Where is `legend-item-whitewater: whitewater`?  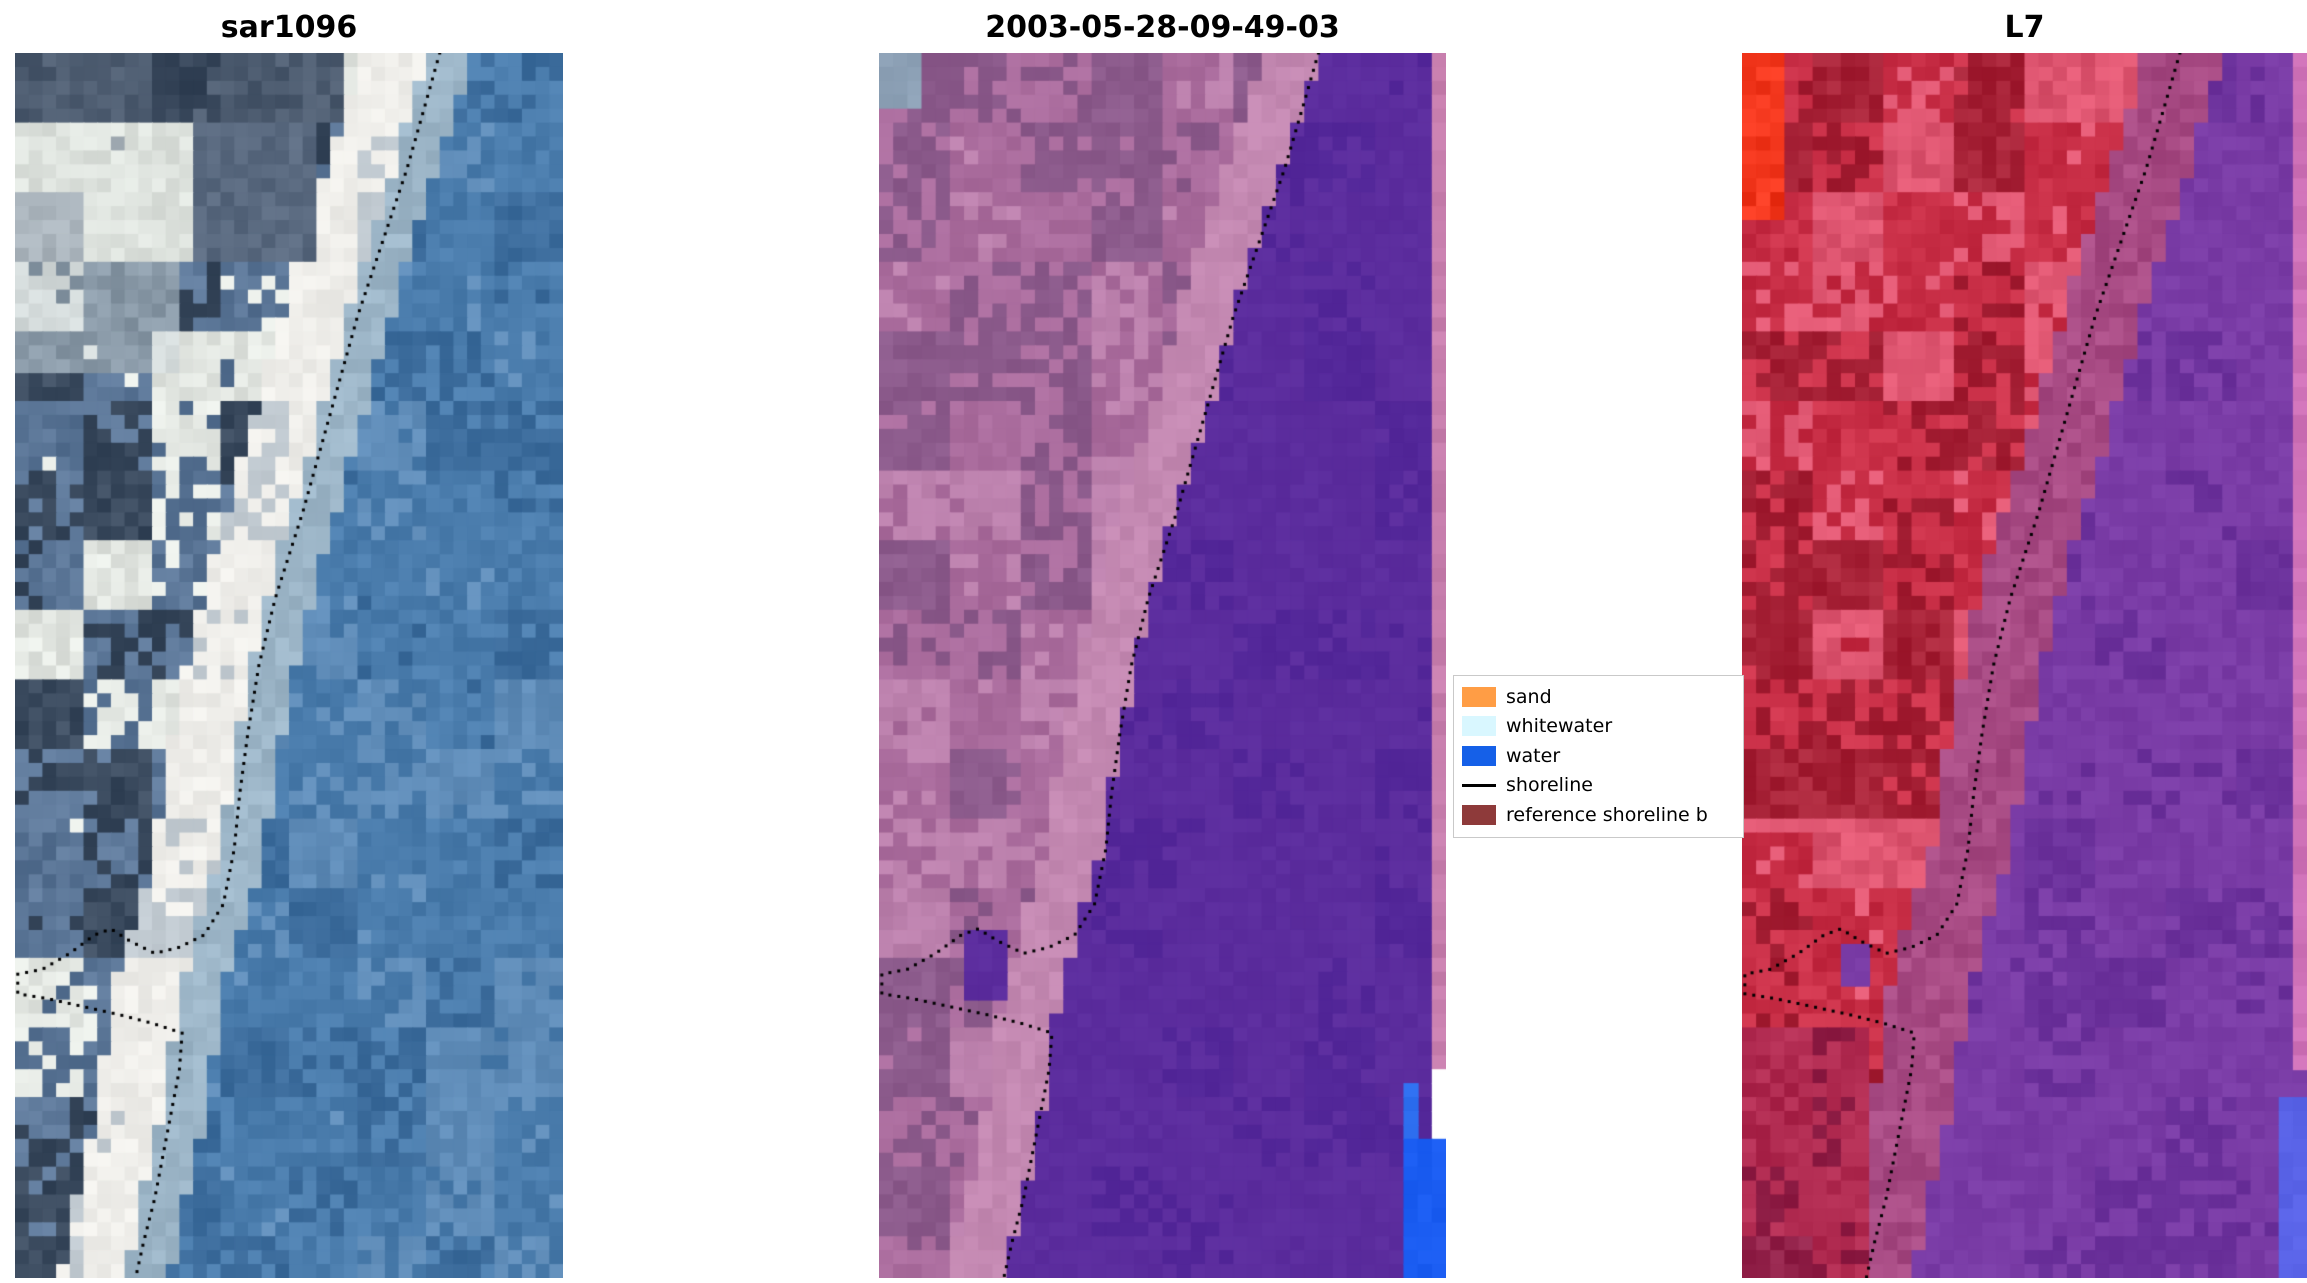 legend-item-whitewater: whitewater is located at coordinates (1598, 727).